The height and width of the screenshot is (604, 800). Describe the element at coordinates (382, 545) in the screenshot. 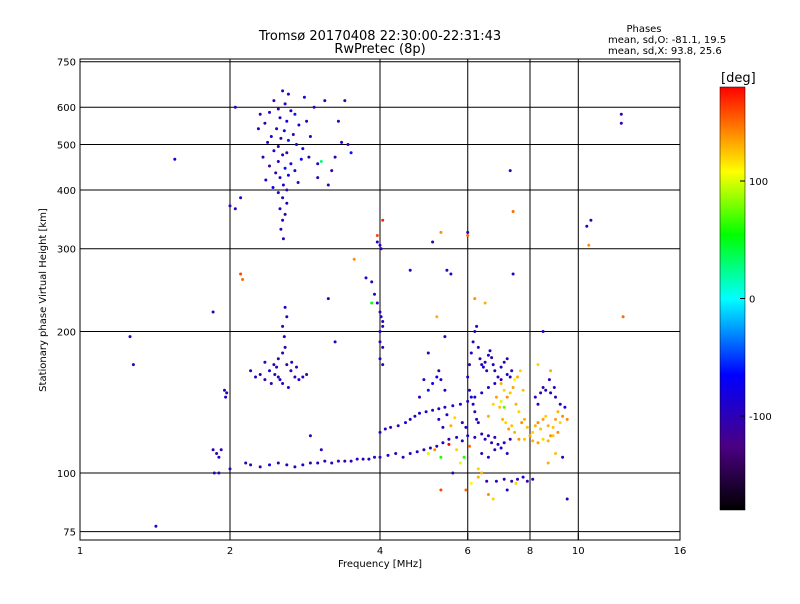

I see `x-axis-ticks: 1 2 4 6 8 10 16` at that location.